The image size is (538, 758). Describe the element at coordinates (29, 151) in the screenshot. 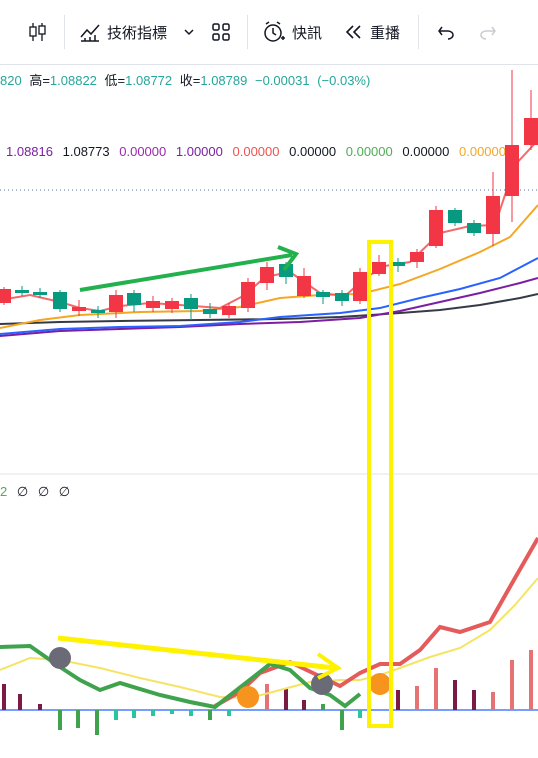

I see `indicator-value: 1.08816` at that location.